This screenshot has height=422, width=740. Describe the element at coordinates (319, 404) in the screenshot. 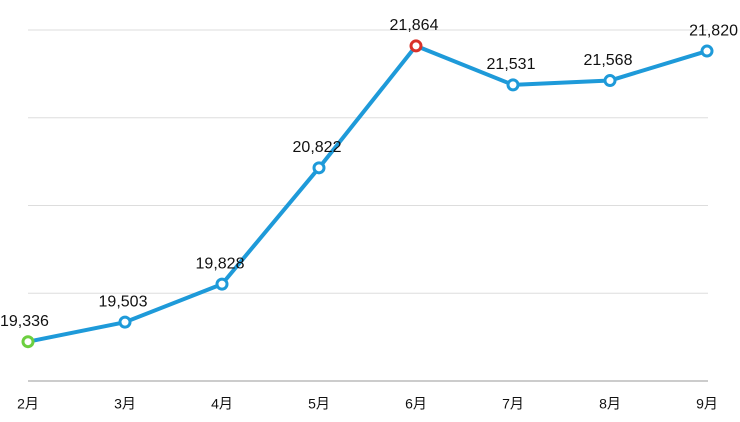

I see `x-tick-label: 5月` at that location.